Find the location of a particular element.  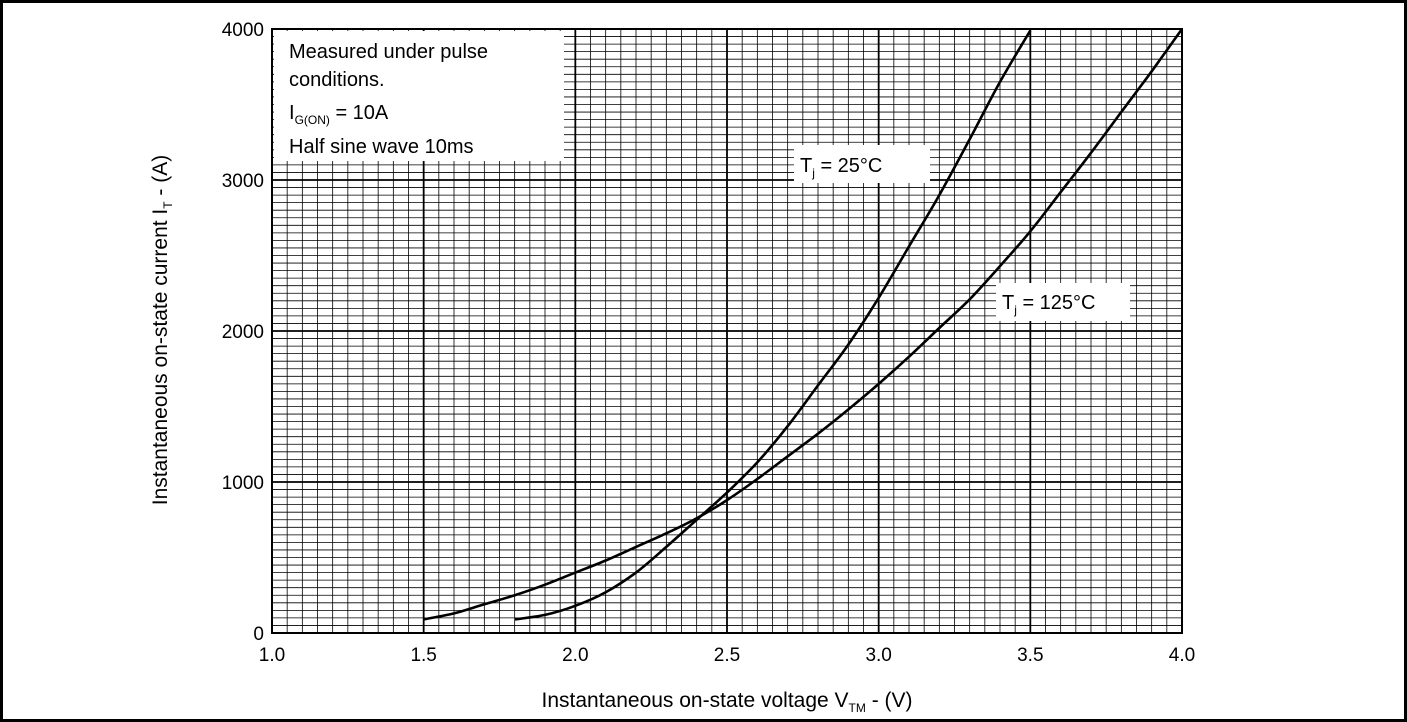

y-tick-label: 4000 is located at coordinates (243, 30).